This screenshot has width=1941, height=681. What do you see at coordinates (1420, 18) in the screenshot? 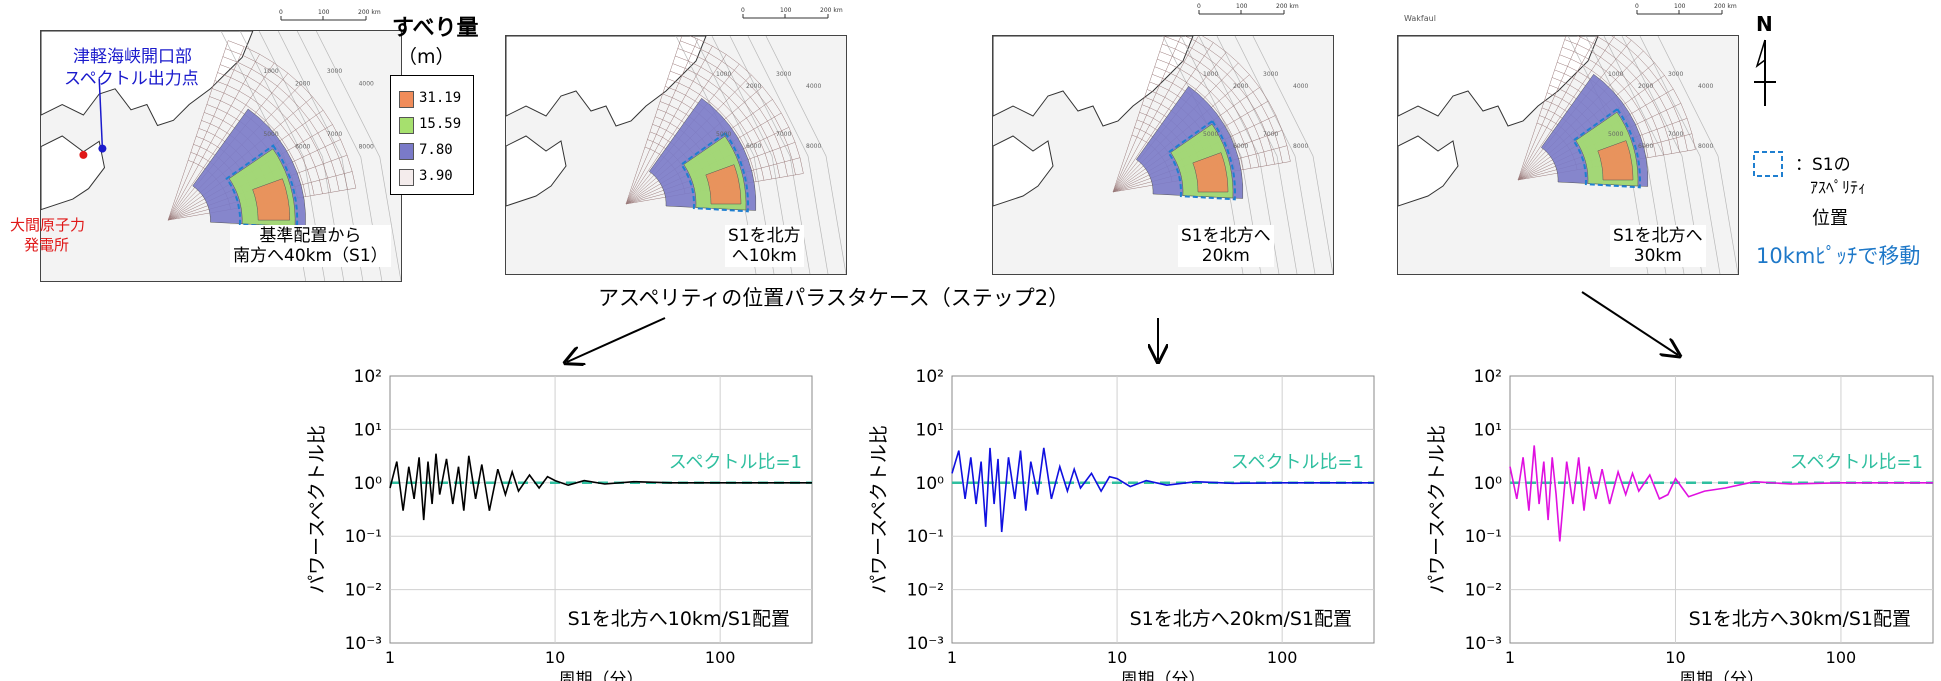
I see `map-corner-label: Wakfaul` at bounding box center [1420, 18].